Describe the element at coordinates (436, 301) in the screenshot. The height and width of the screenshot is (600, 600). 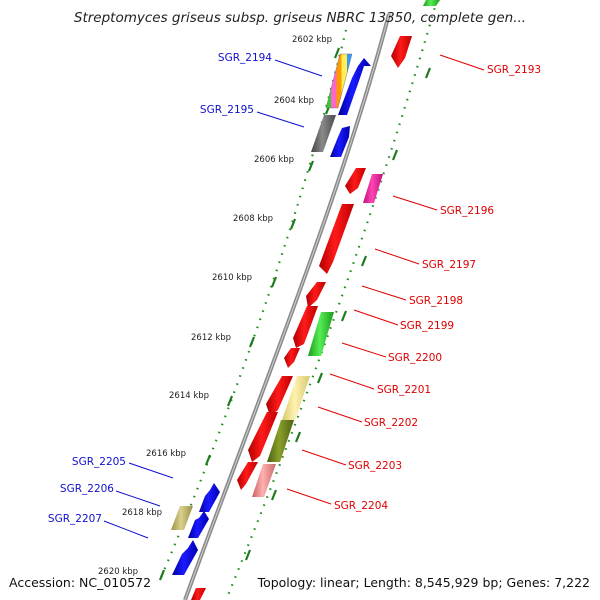
I see `gene-label-SGR_2198: SGR_2198` at that location.